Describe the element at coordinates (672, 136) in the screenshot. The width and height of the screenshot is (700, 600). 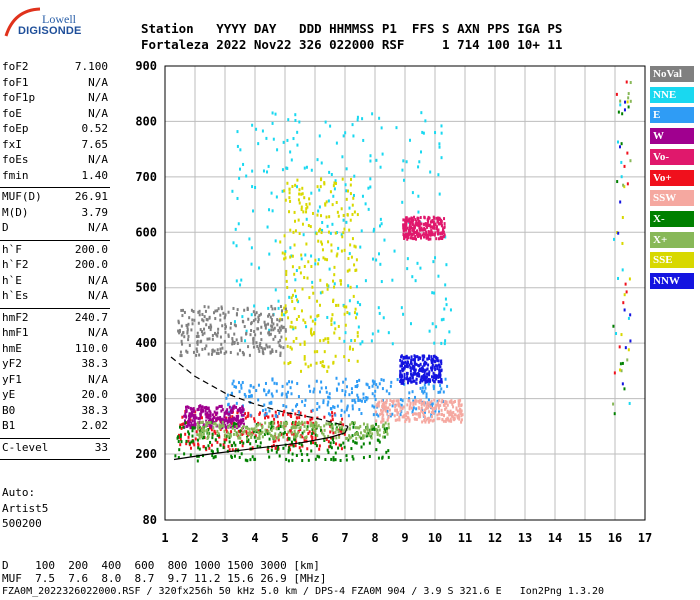
I see `legend-item: W` at that location.